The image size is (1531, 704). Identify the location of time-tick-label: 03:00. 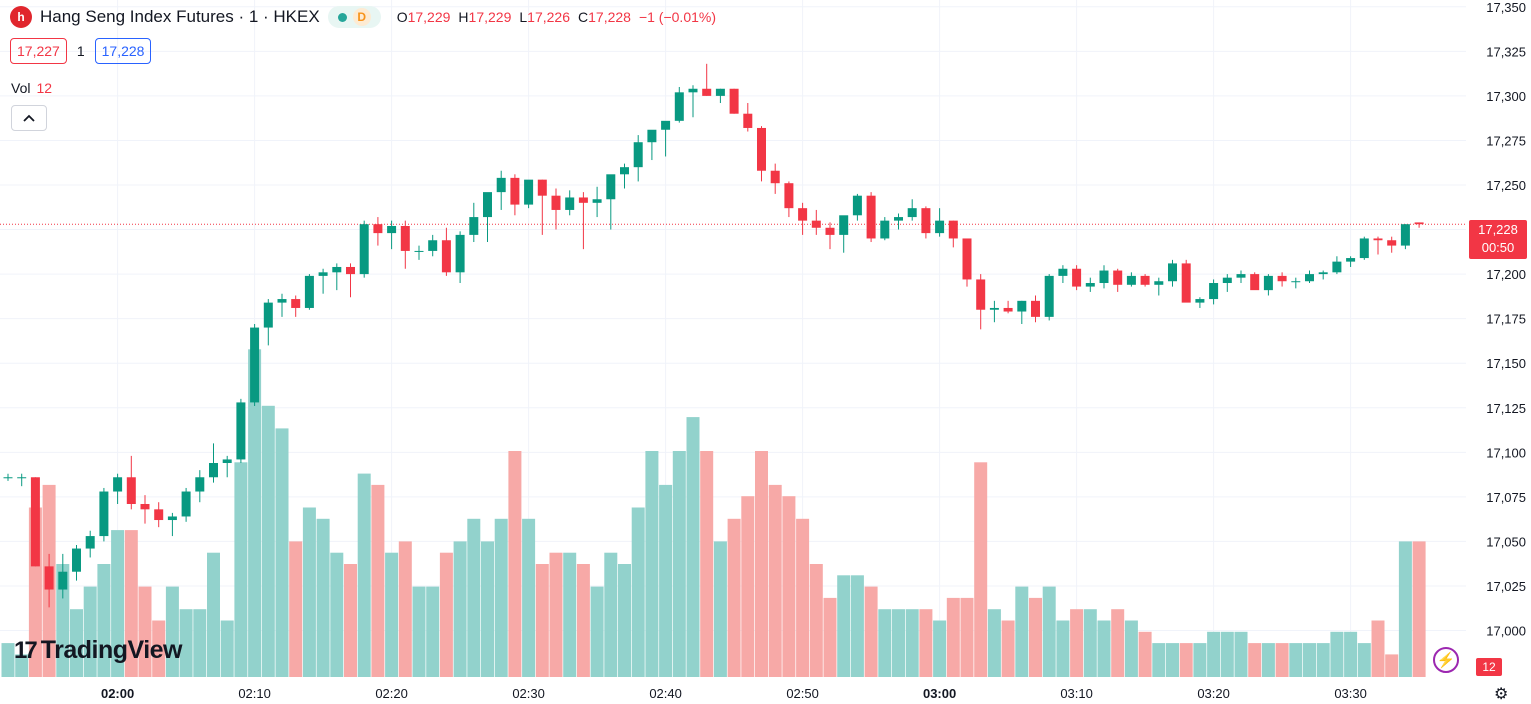
(939, 693).